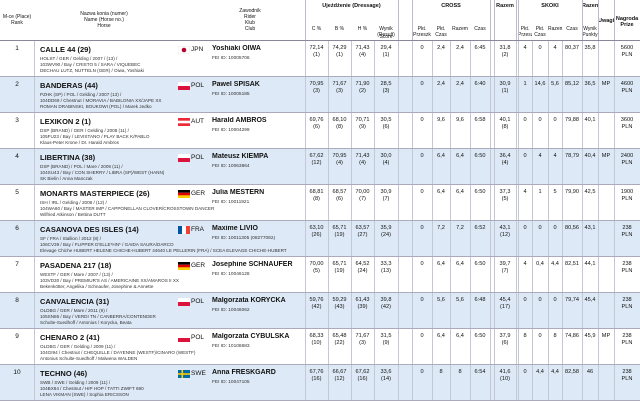 The height and width of the screenshot is (401, 640). I want to click on dressage-b-rank: (12), so click(339, 379).